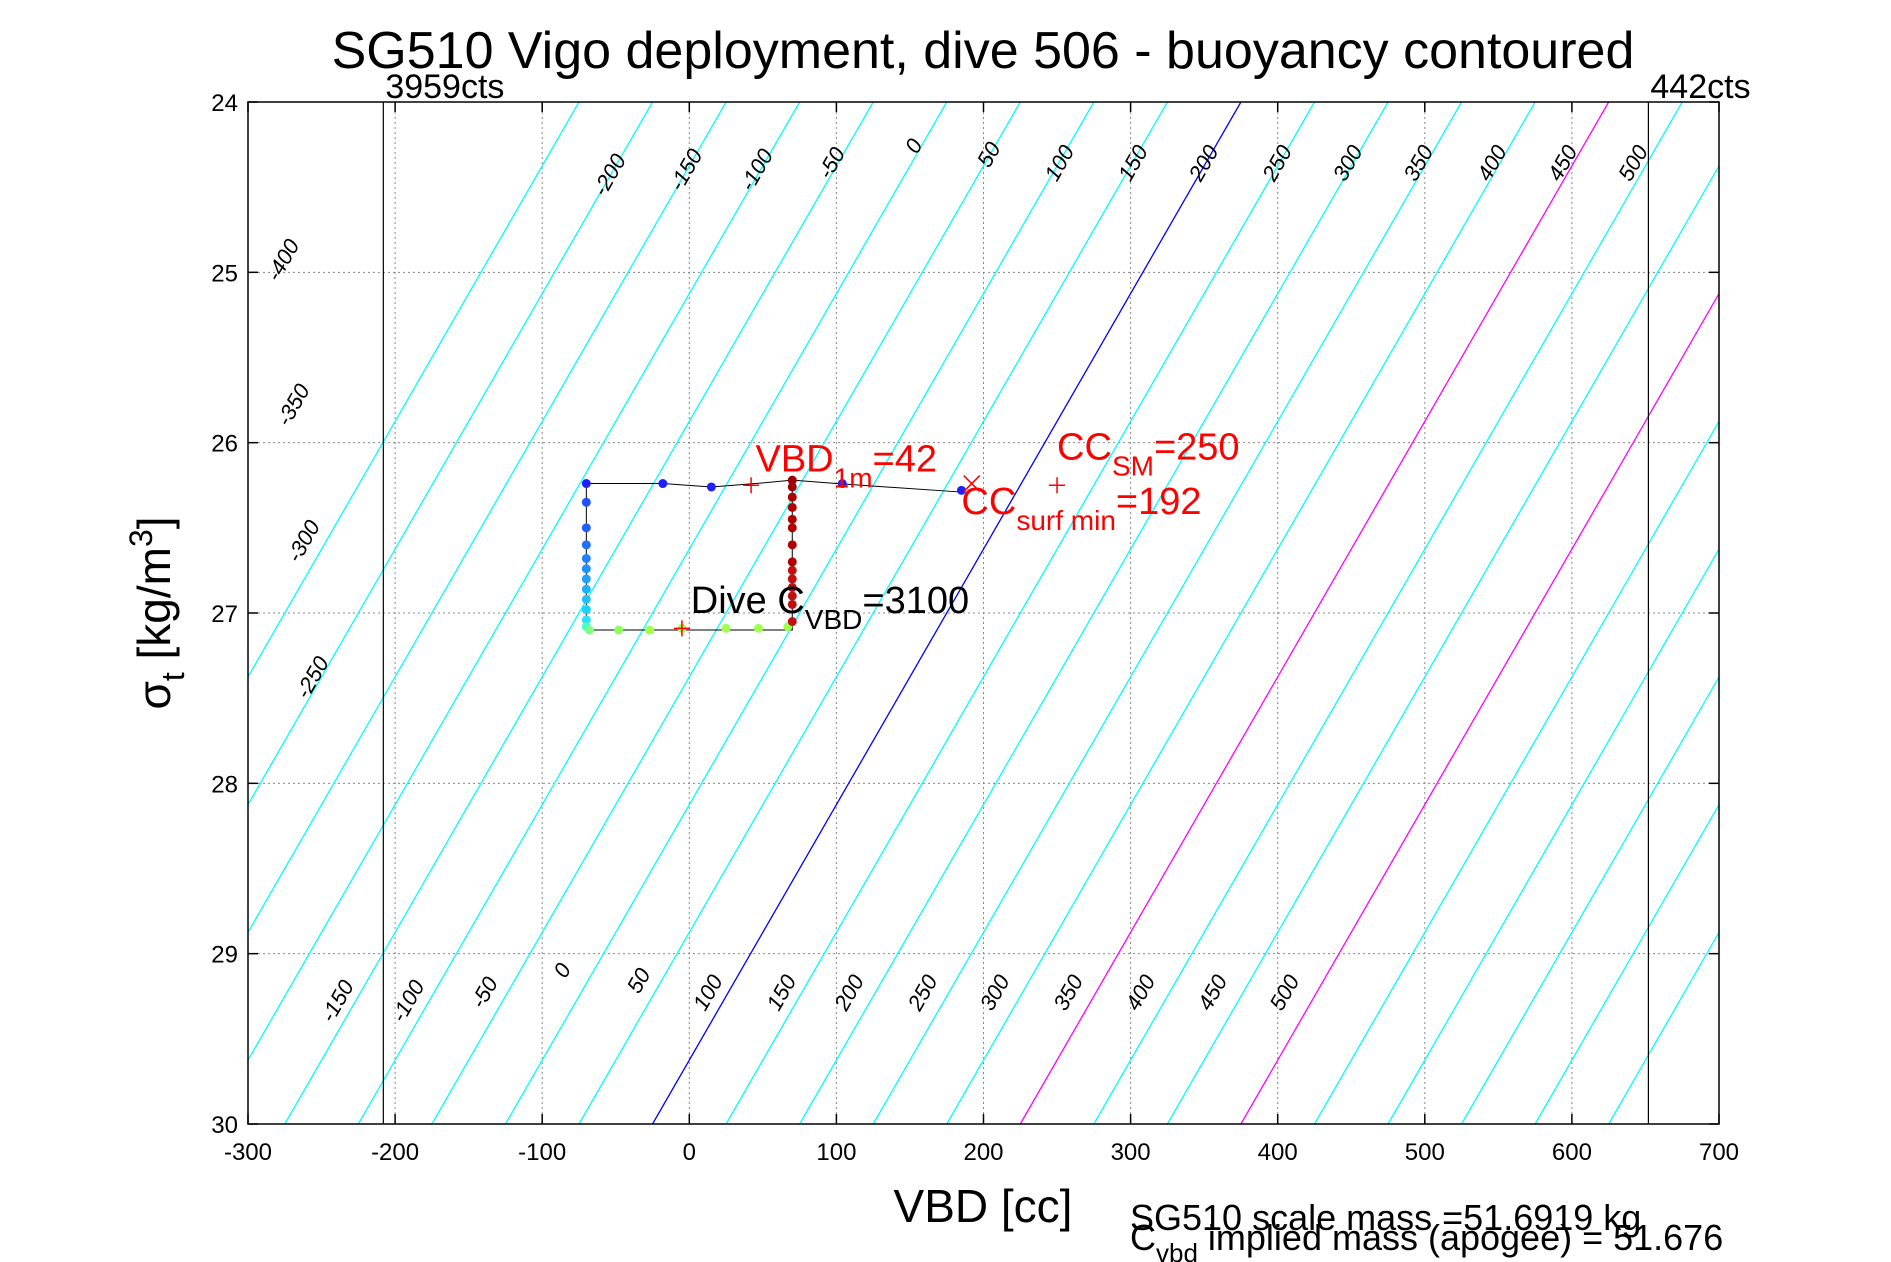  Describe the element at coordinates (154, 522) in the screenshot. I see `y-axis-label-close: ]` at that location.